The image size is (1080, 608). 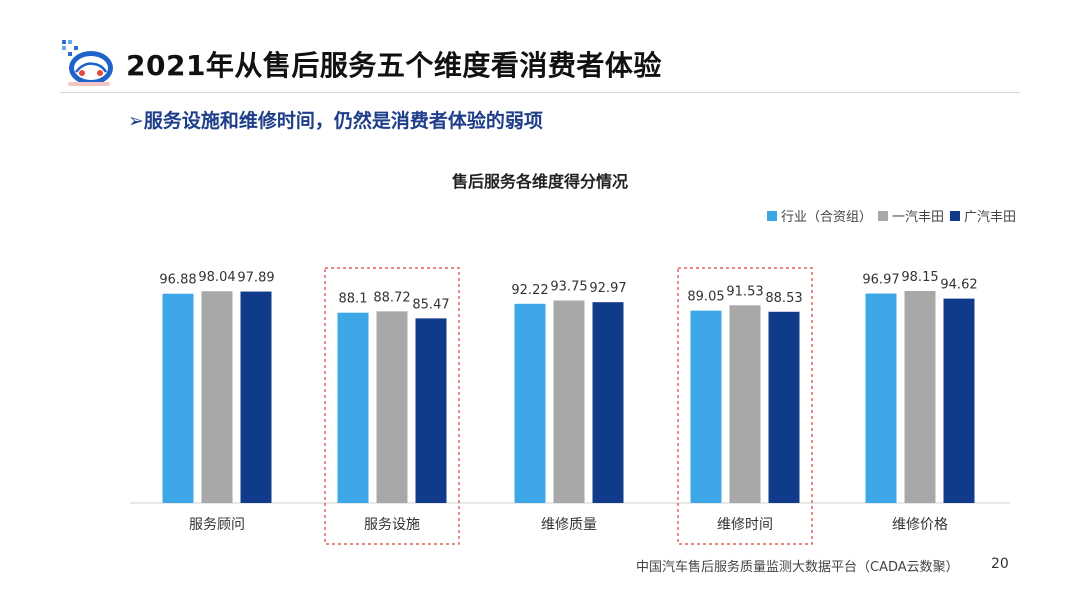 What do you see at coordinates (217, 525) in the screenshot?
I see `x-tick-label-0: 服务顾问` at bounding box center [217, 525].